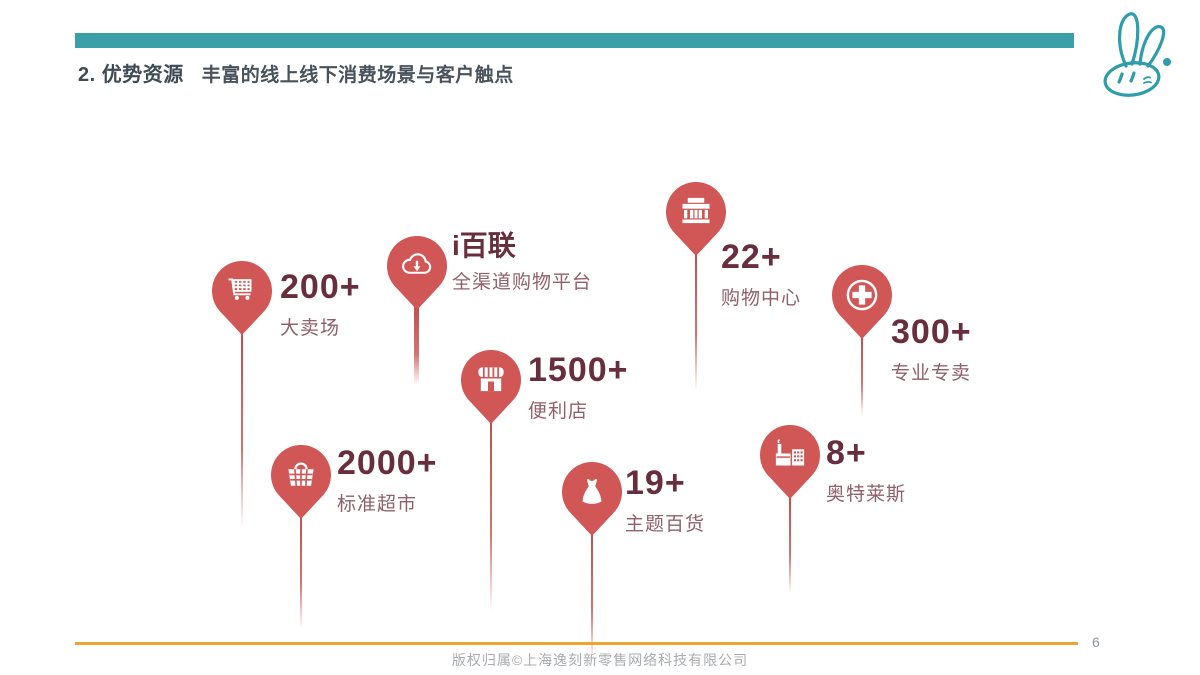 The width and height of the screenshot is (1200, 675). I want to click on stat-value: 300+, so click(931, 332).